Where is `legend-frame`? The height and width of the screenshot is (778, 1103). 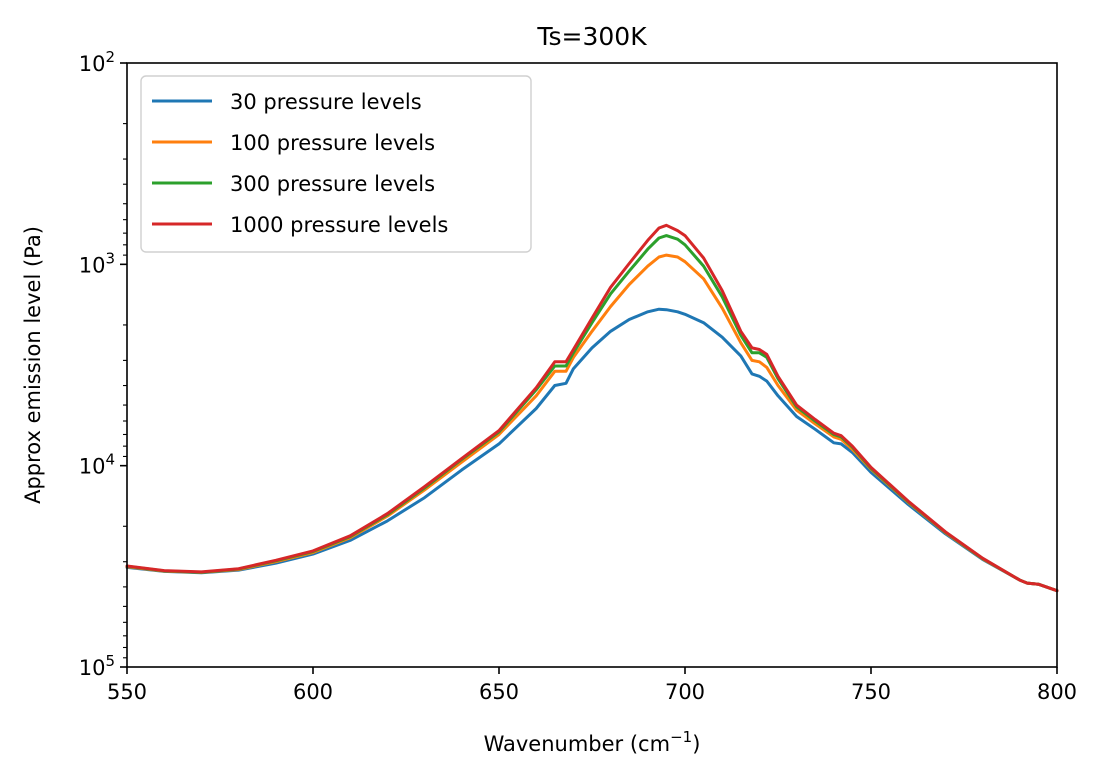 legend-frame is located at coordinates (336, 164).